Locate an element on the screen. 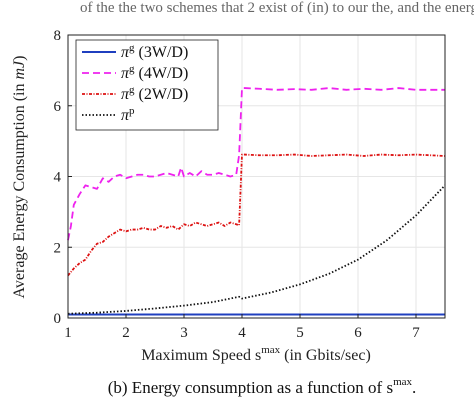 This screenshot has width=474, height=402. y-axis-label-tail: ) is located at coordinates (19, 58).